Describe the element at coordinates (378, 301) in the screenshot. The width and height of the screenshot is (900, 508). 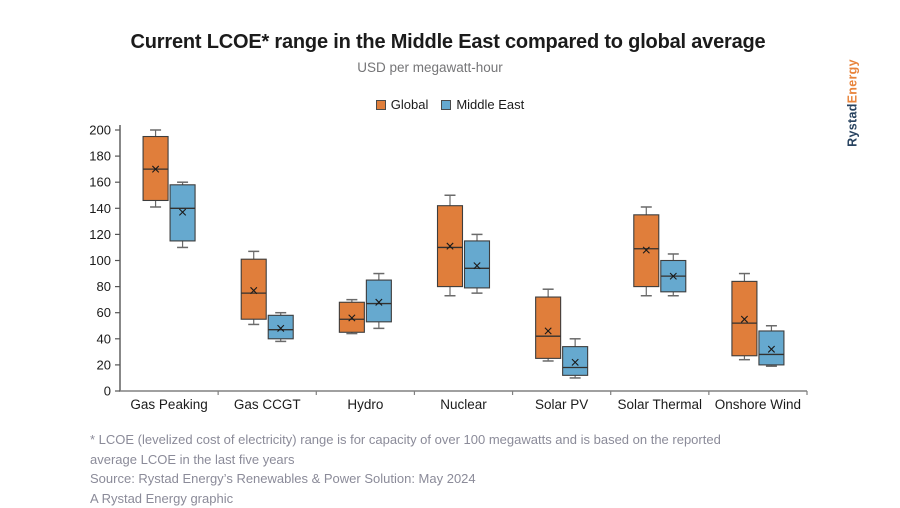
I see `box-middle-east-hydro` at that location.